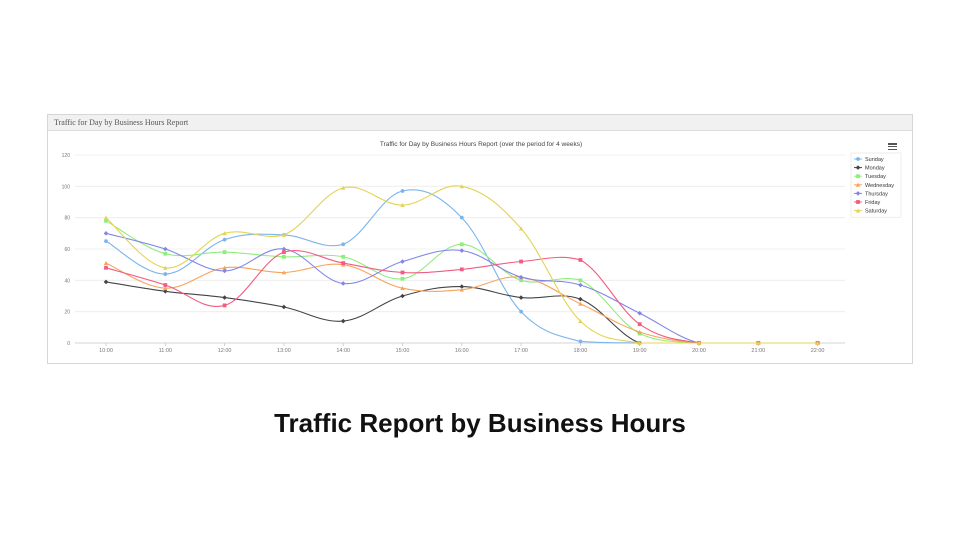 The width and height of the screenshot is (960, 560). Describe the element at coordinates (858, 210) in the screenshot. I see `legend-marker-saturday` at that location.